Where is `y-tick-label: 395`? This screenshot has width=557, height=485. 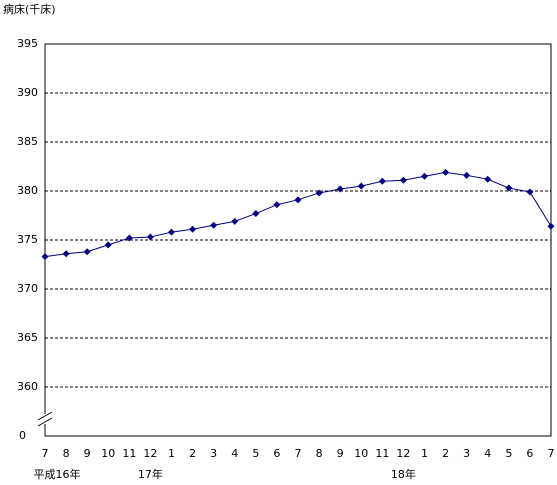
y-tick-label: 395 is located at coordinates (27, 43).